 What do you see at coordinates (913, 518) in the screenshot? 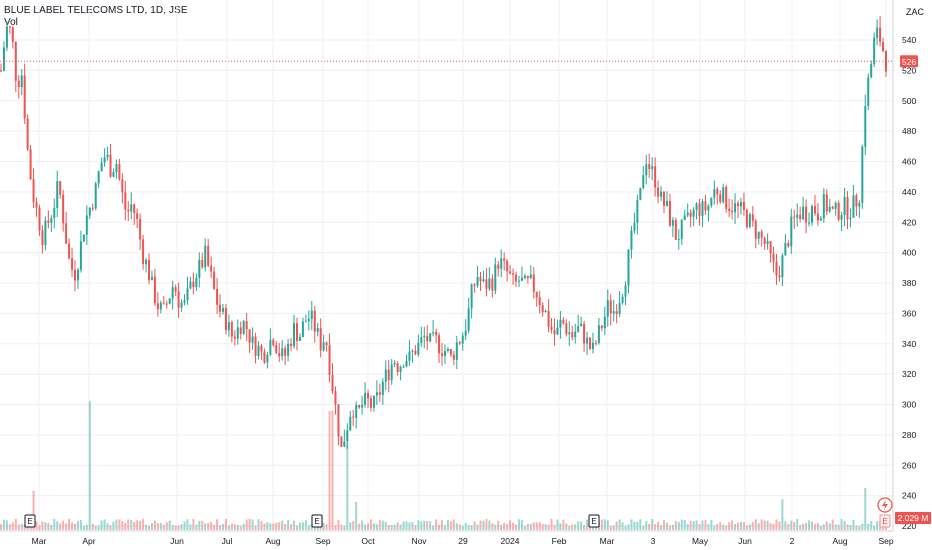
I see `last-volume-label: 2.029 M` at bounding box center [913, 518].